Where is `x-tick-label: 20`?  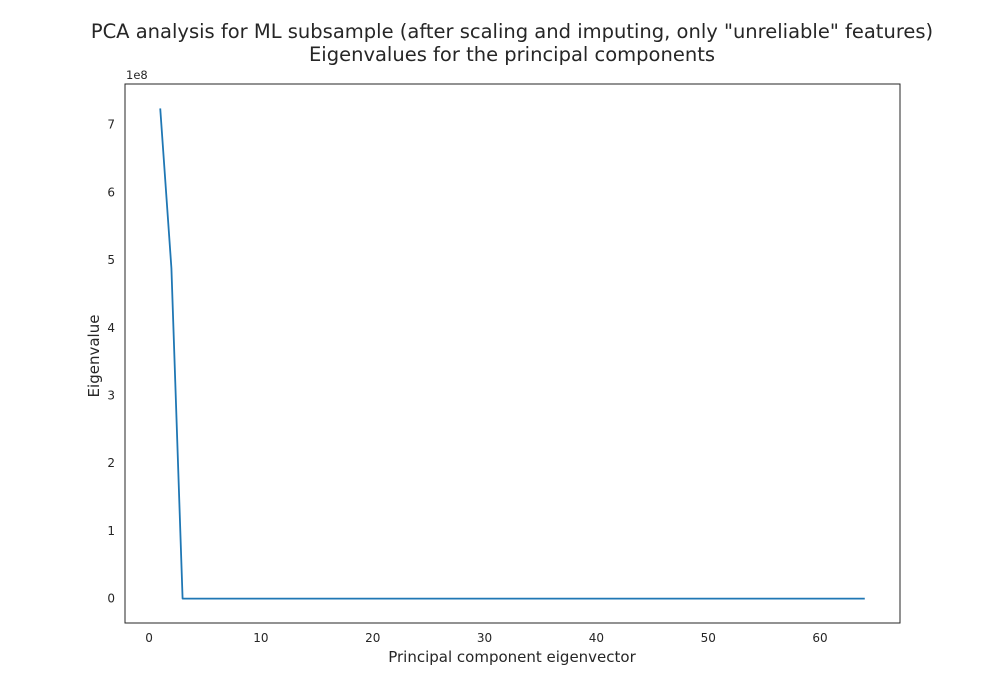
x-tick-label: 20 is located at coordinates (372, 638).